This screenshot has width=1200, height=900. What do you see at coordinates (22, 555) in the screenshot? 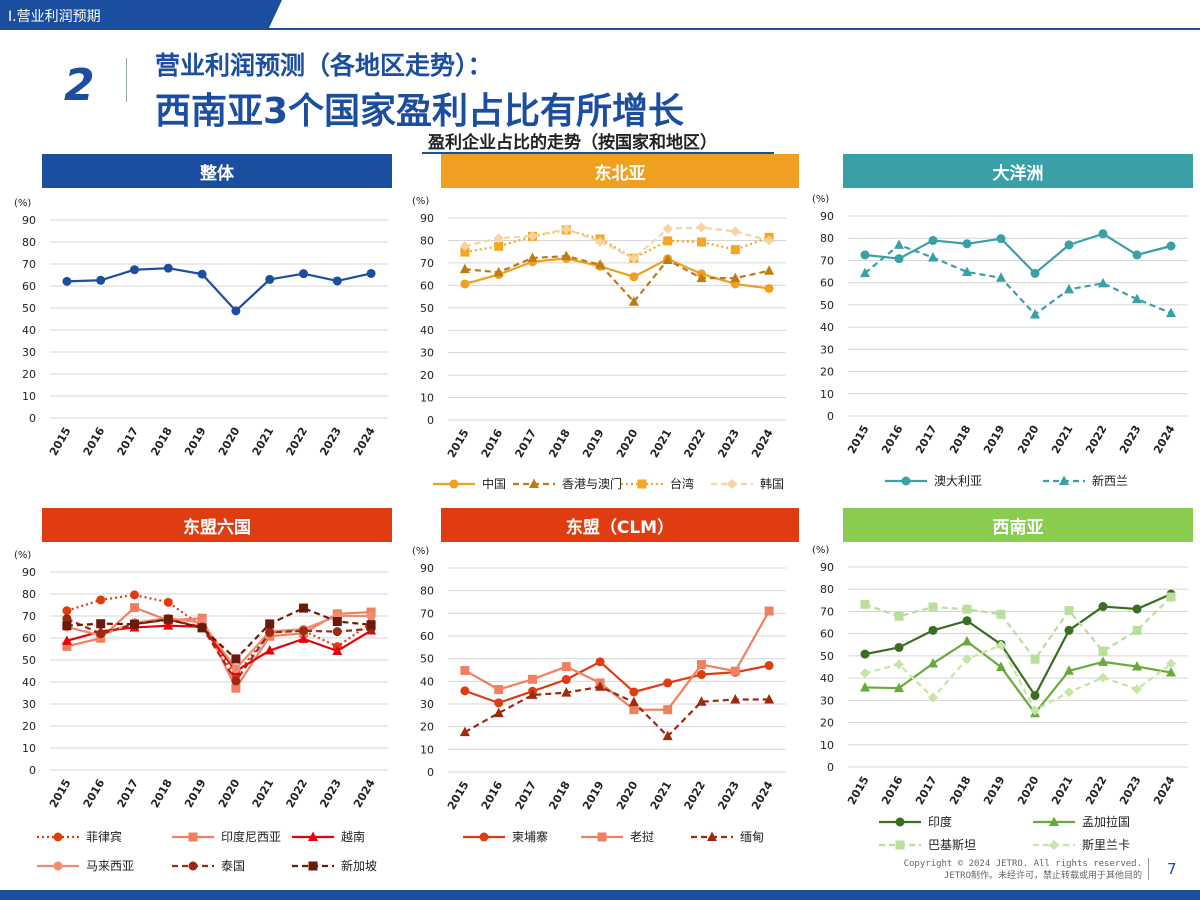
I see `y-axis-label: (%)` at bounding box center [22, 555].